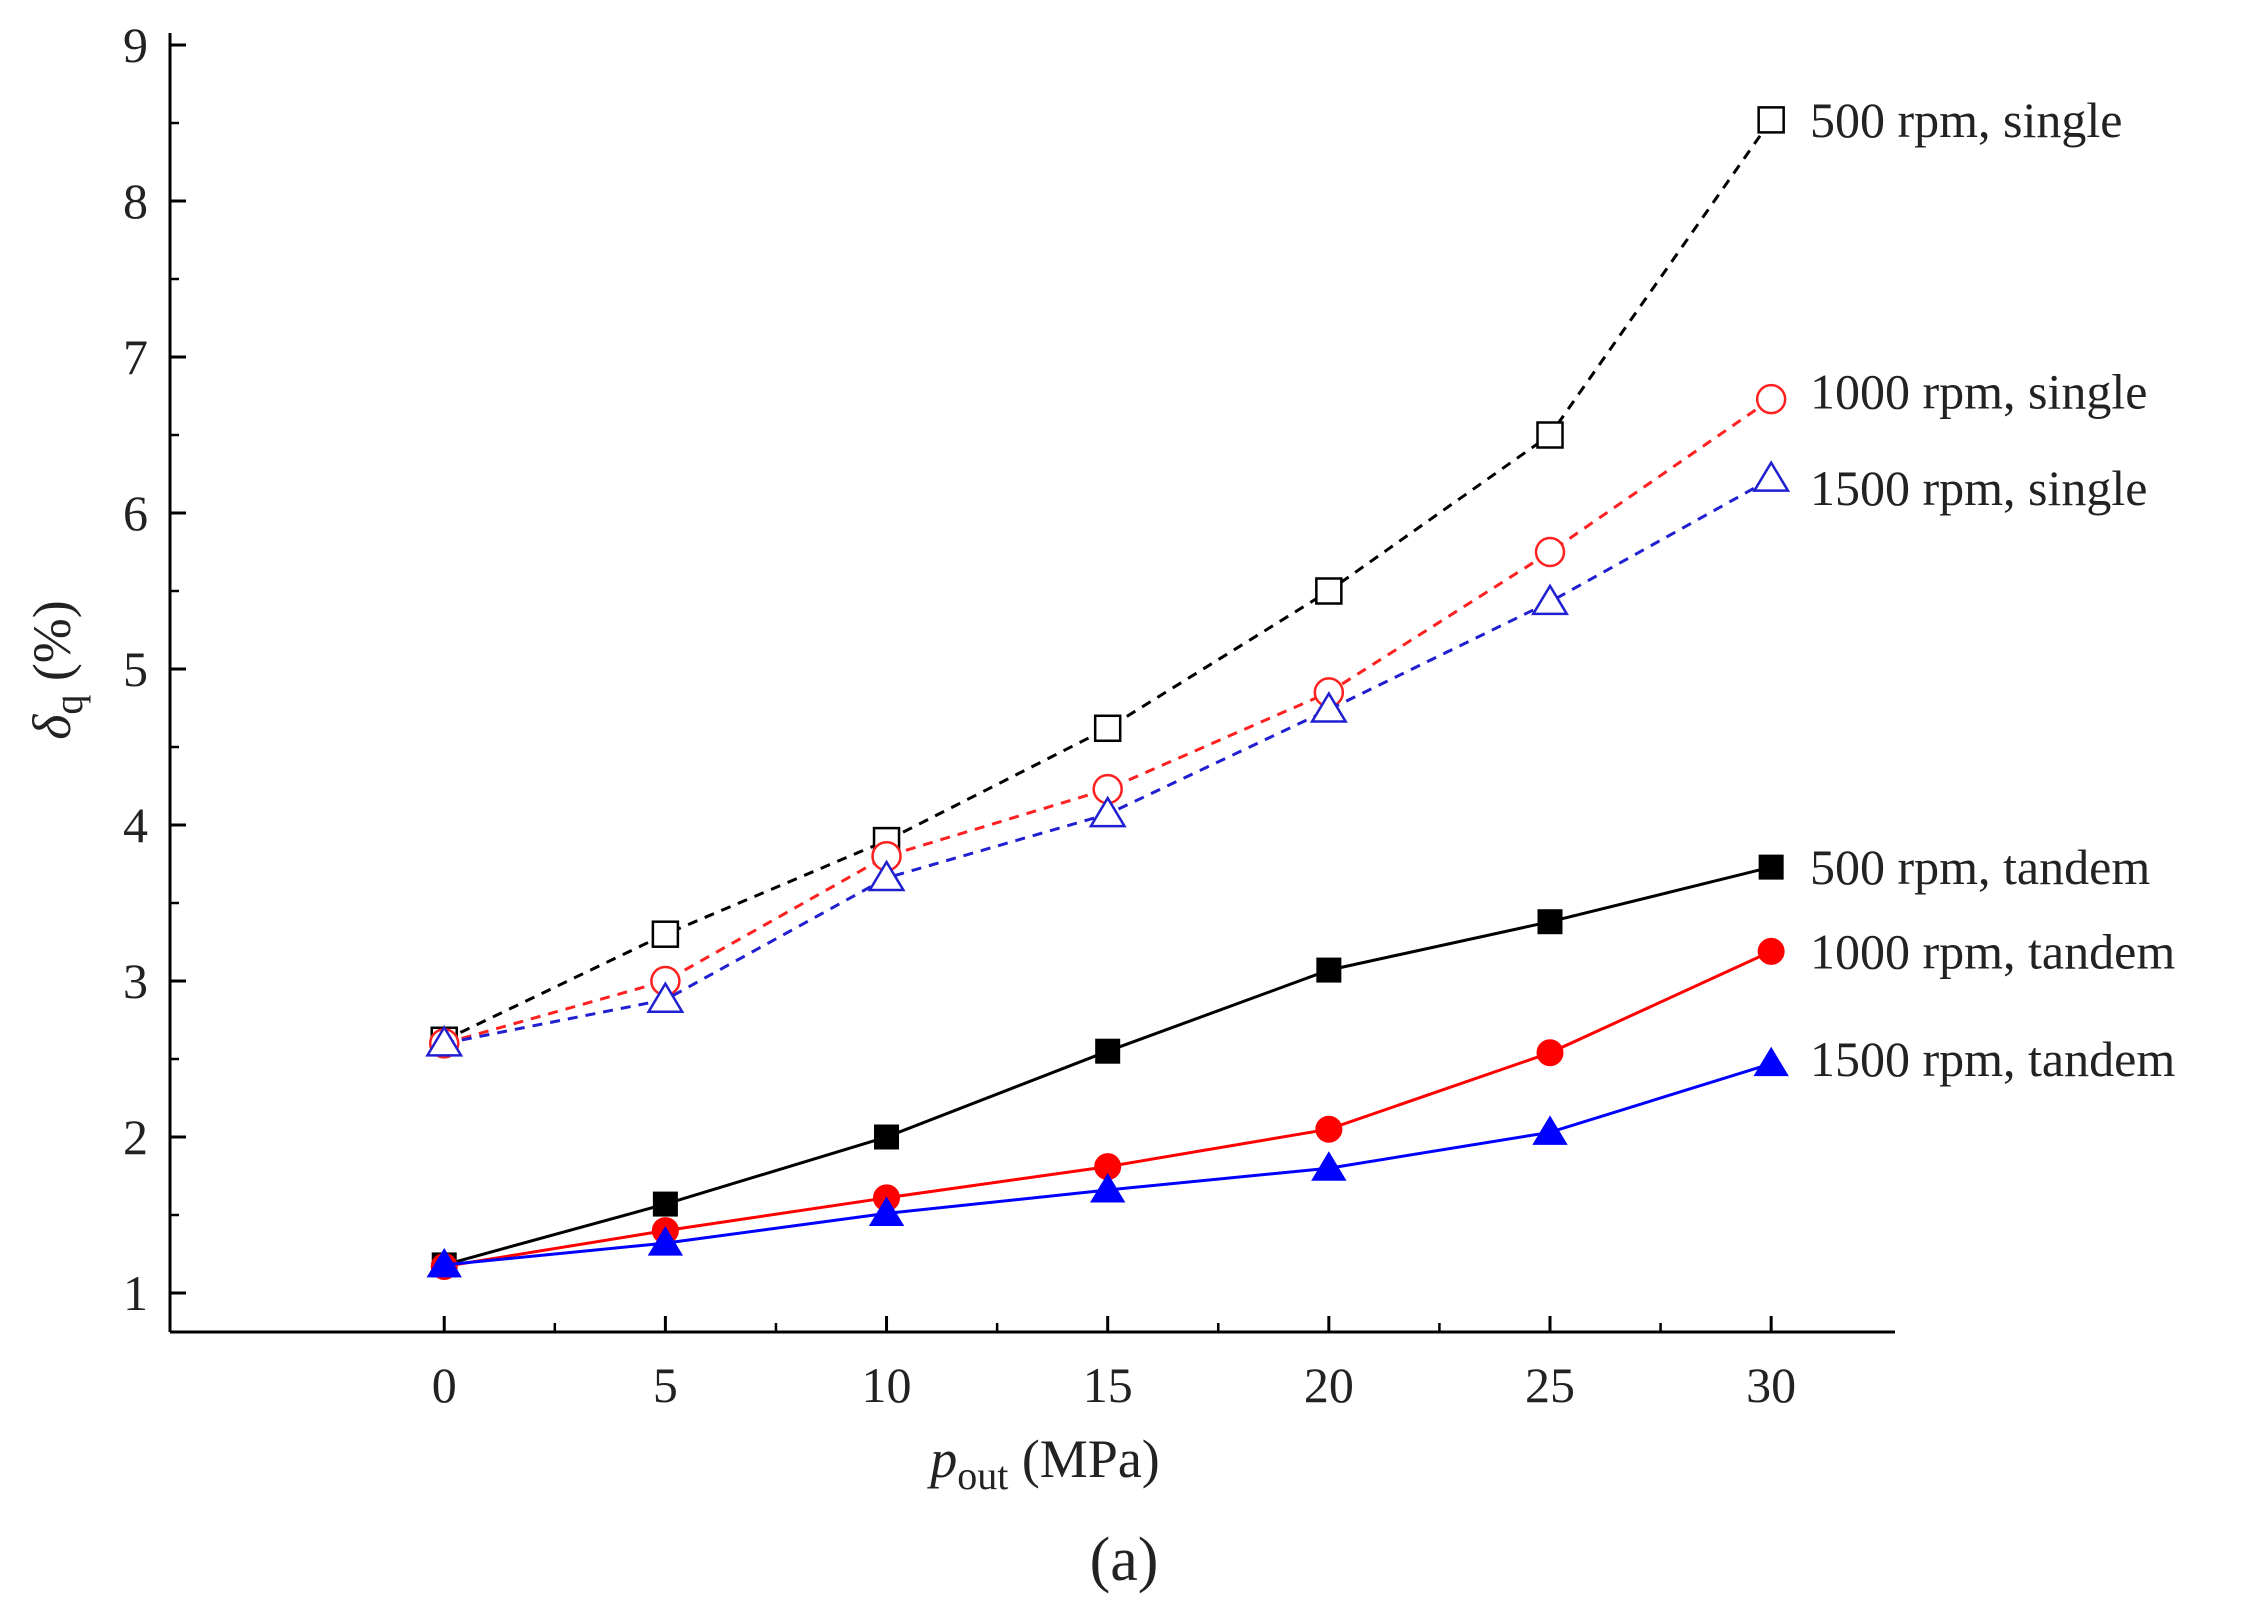 The height and width of the screenshot is (1612, 2249). I want to click on figure-caption: (a), so click(1124, 1560).